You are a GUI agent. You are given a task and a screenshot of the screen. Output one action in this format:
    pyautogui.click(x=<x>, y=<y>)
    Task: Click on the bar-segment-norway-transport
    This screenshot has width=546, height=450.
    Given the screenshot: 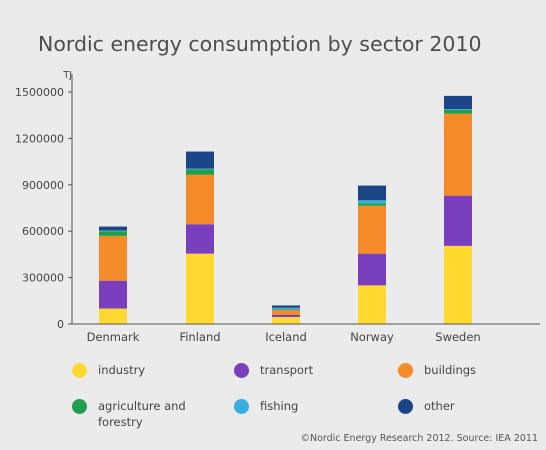 What is the action you would take?
    pyautogui.click(x=372, y=269)
    